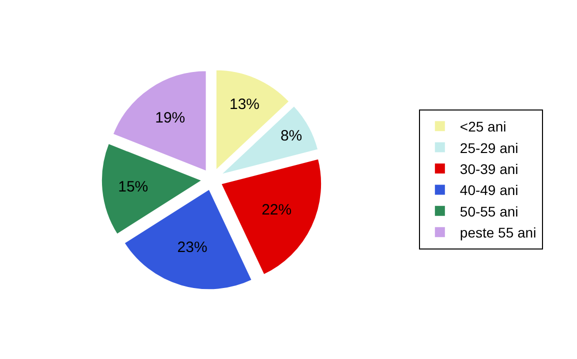 The image size is (577, 359). What do you see at coordinates (291, 135) in the screenshot?
I see `data-label: 8%` at bounding box center [291, 135].